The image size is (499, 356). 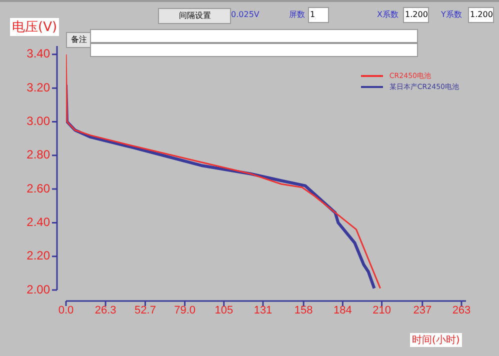 I want to click on x-tick-label: 237, so click(x=422, y=310).